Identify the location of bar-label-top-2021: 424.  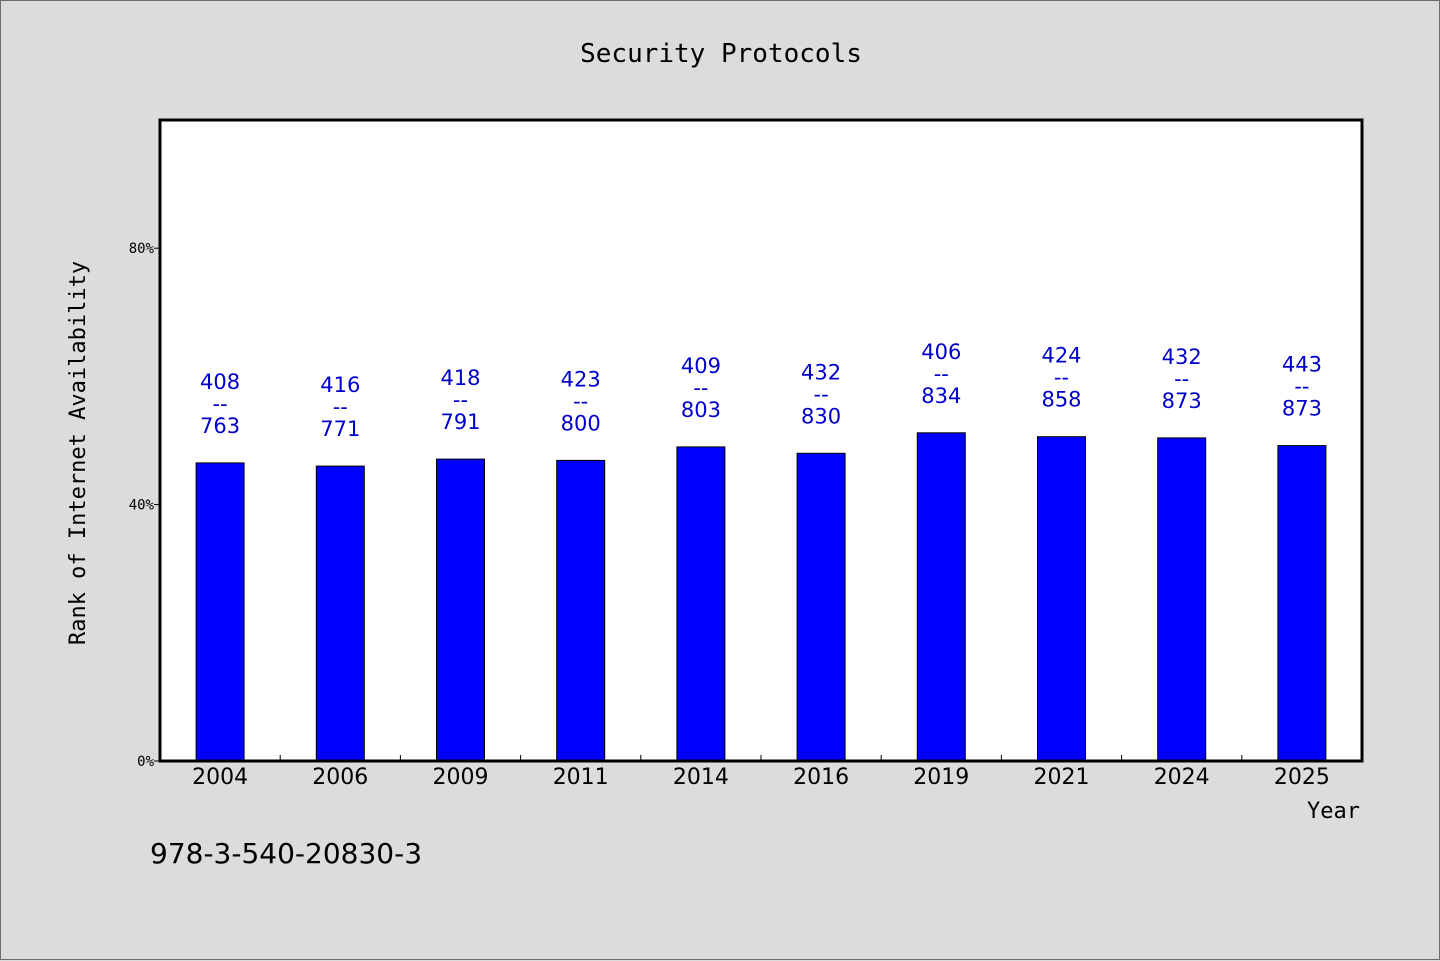
(1061, 356).